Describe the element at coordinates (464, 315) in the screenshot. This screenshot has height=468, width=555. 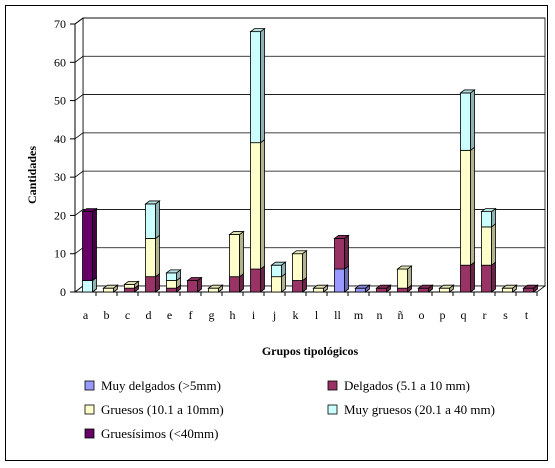
I see `x-tick-label: q` at that location.